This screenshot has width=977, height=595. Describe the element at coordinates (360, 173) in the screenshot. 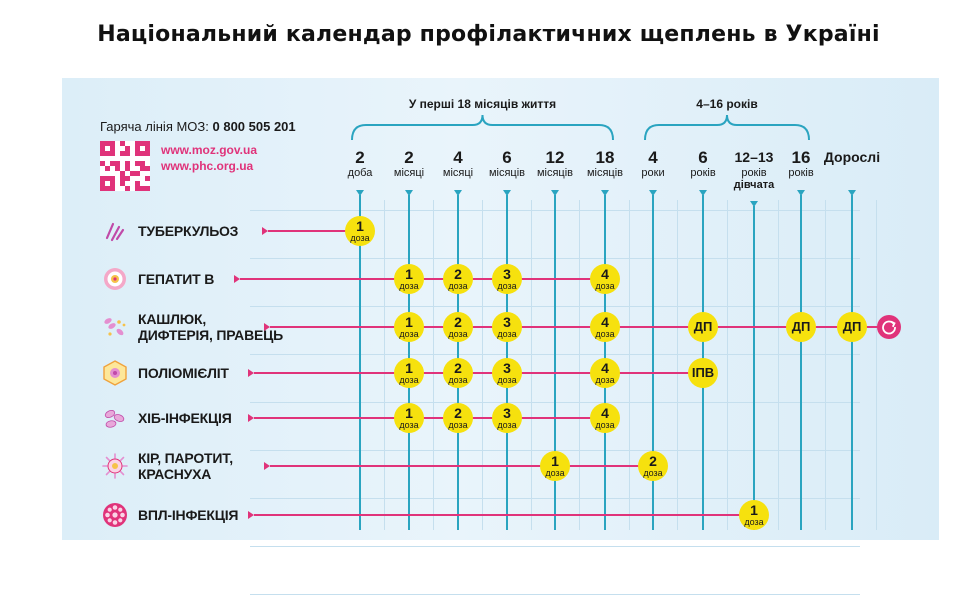

I see `age-unit: доба` at that location.